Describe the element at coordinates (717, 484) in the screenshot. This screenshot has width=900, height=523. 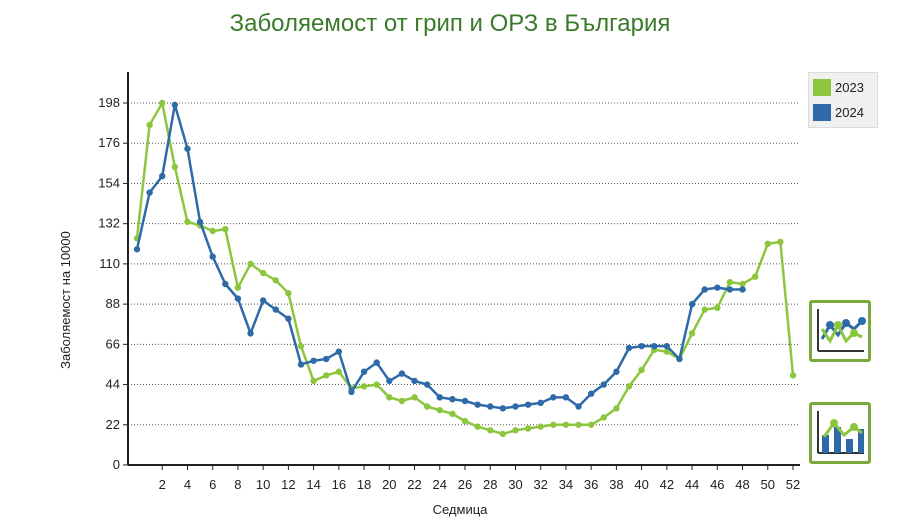
I see `x-tick-label: 46` at that location.